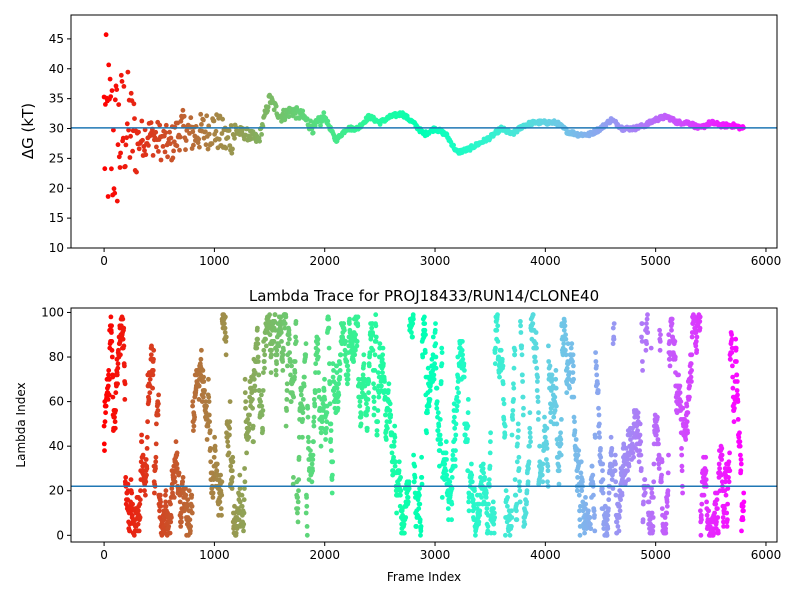 Image resolution: width=800 pixels, height=600 pixels. I want to click on x-tick-label: 6000, so click(766, 555).